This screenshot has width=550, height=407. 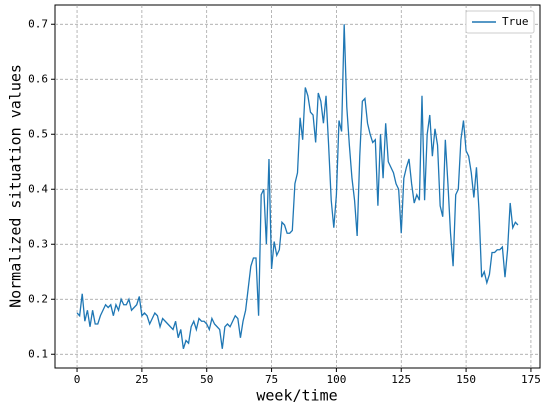 I want to click on x-axis-label: week/time, so click(x=296, y=396).